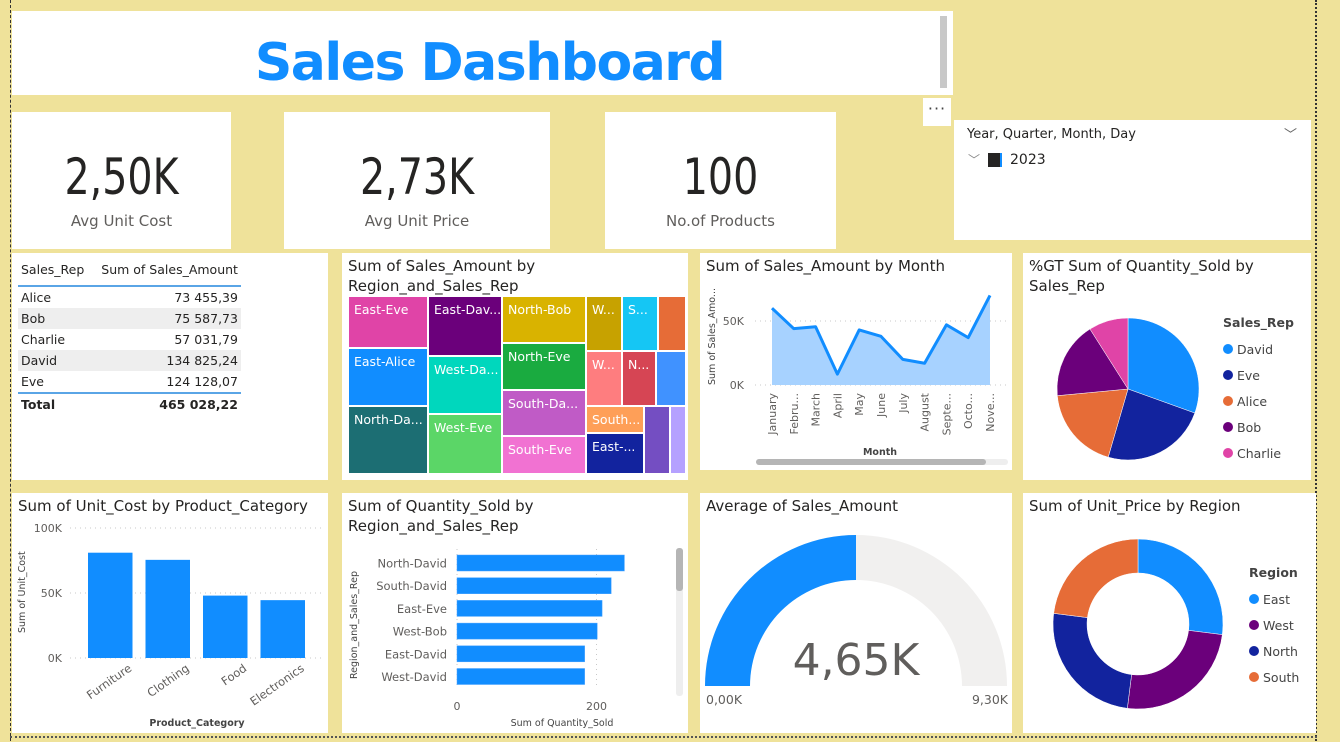 This screenshot has height=742, width=1340. I want to click on date-slicer: Year, Quarter, Month, Day ﹀ ﹀ 2023, so click(1132, 180).